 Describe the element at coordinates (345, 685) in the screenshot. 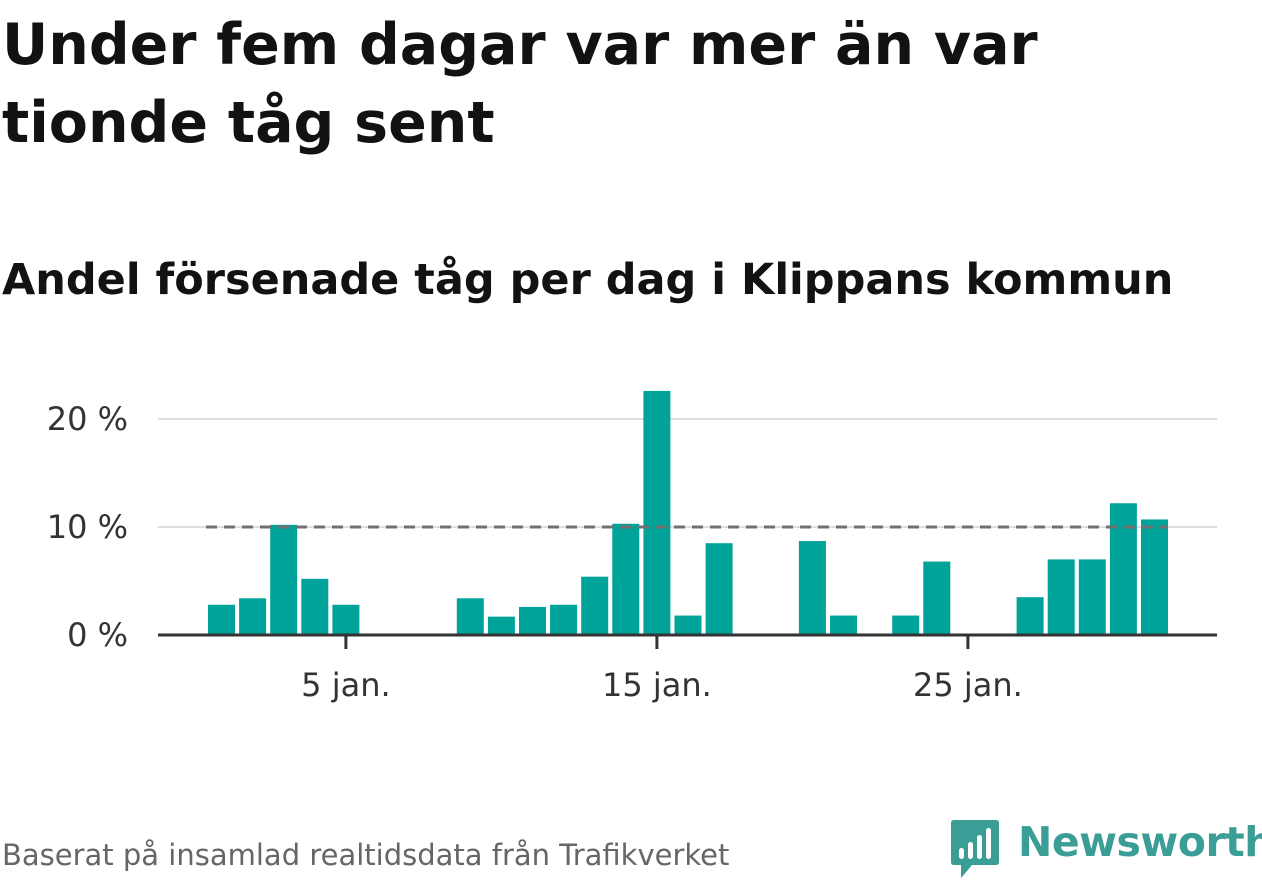

I see `x-tick-label: 5 jan.` at that location.